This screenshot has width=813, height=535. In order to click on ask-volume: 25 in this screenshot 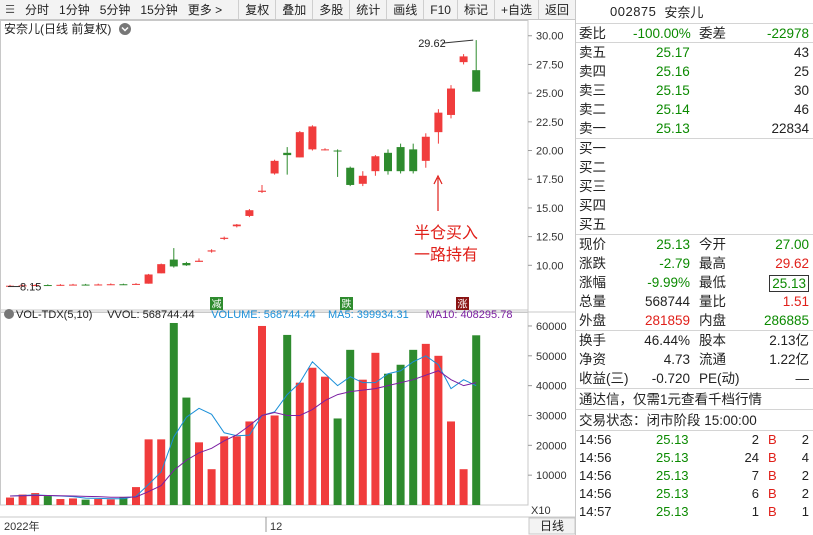, I will do `click(801, 71)`.